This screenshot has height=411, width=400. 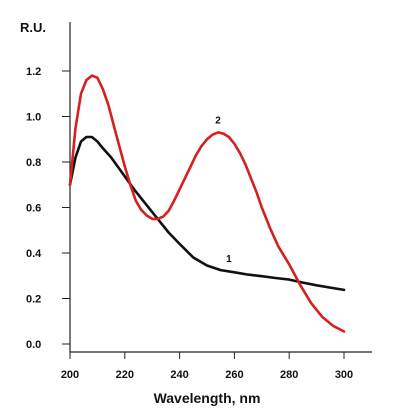 What do you see at coordinates (207, 398) in the screenshot?
I see `x-axis-label: Wavelength, nm` at bounding box center [207, 398].